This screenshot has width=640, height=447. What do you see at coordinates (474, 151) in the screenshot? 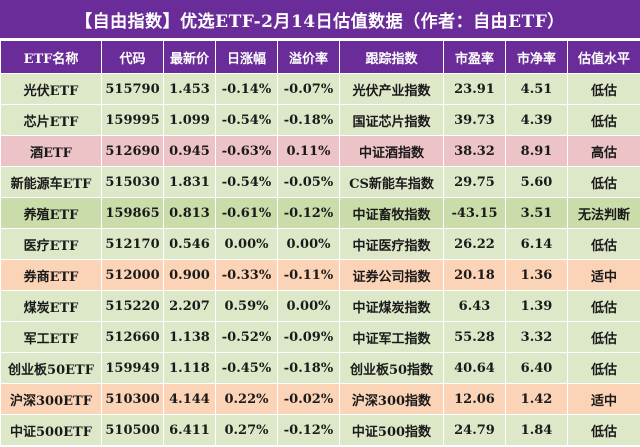
I see `cell-pe-ratio: 38.32` at bounding box center [474, 151].